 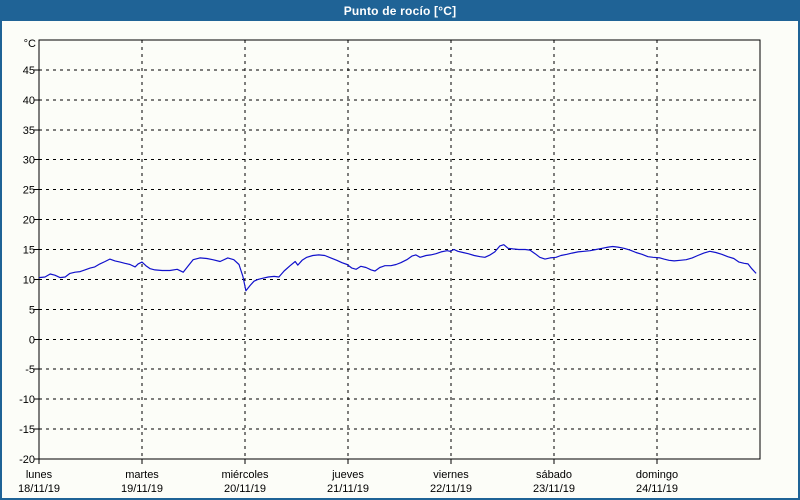 What do you see at coordinates (32, 340) in the screenshot?
I see `y-tick-label: 0` at bounding box center [32, 340].